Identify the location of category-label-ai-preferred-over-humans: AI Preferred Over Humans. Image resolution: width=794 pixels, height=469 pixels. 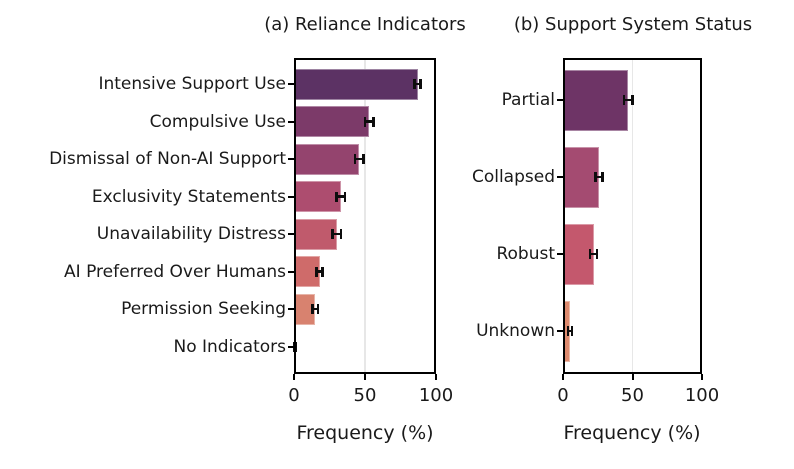
(175, 271).